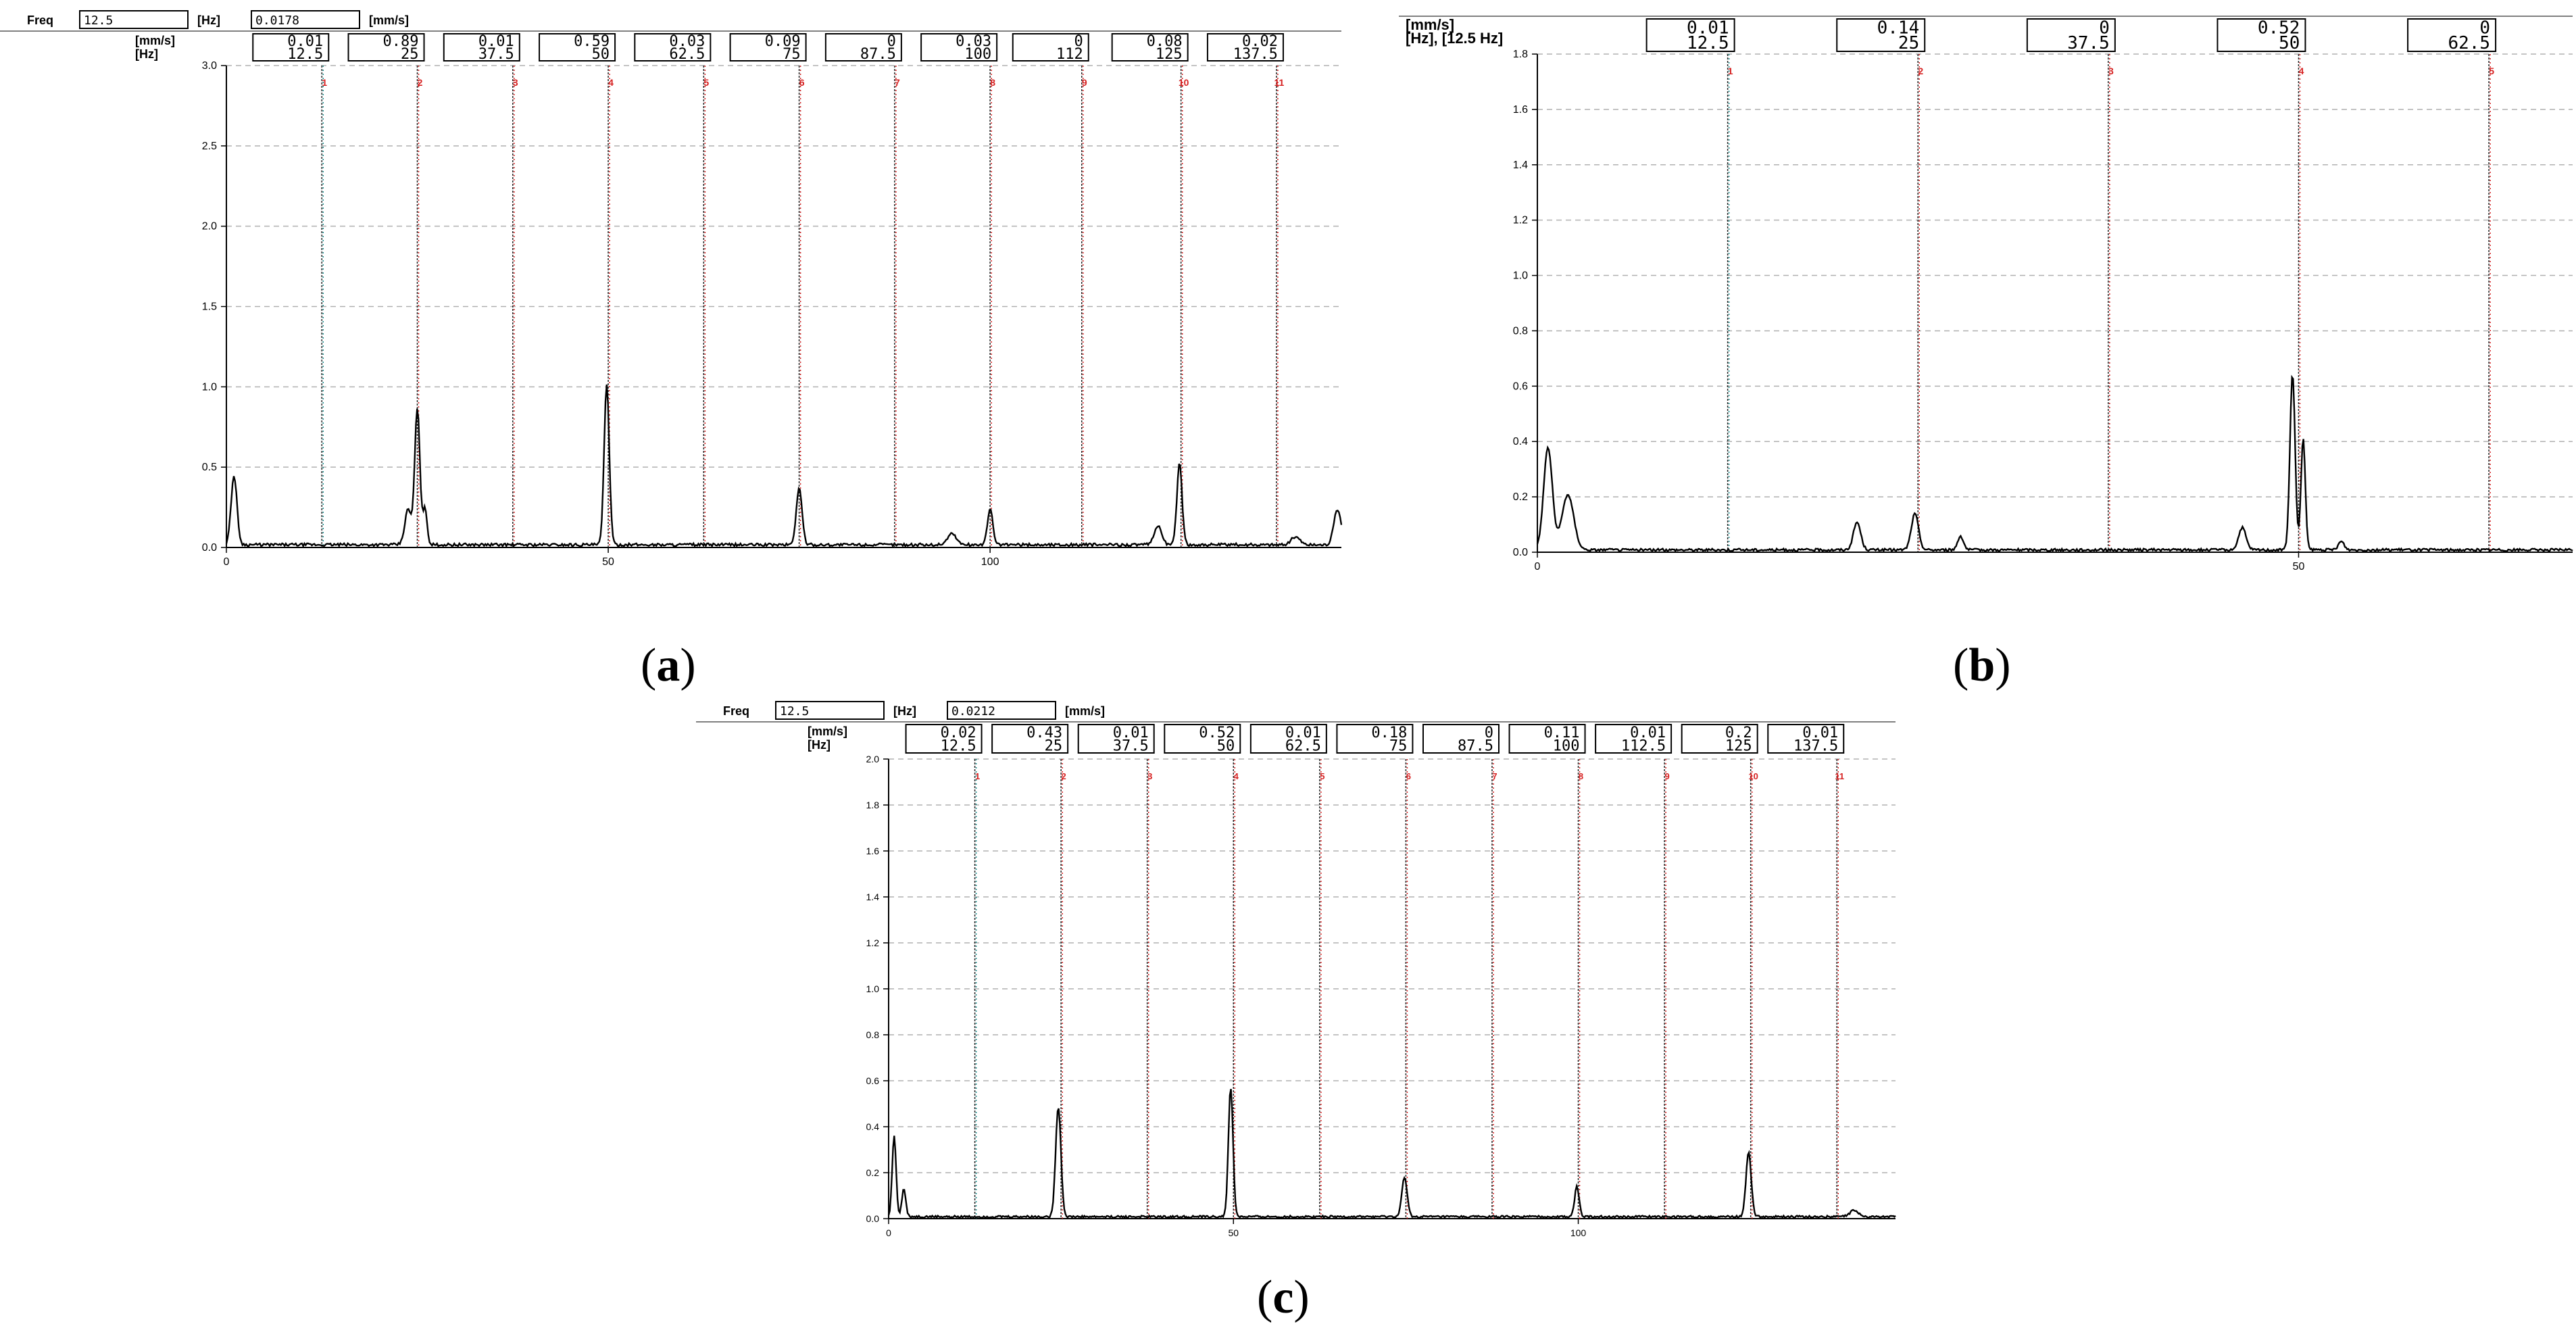  I want to click on freq-label: Freq, so click(736, 711).